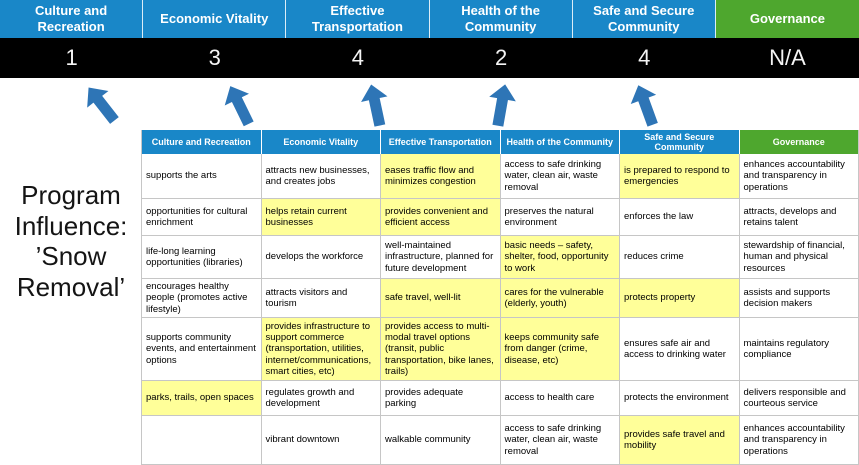  Describe the element at coordinates (560, 217) in the screenshot. I see `table-cell: preserves the natural environment` at that location.